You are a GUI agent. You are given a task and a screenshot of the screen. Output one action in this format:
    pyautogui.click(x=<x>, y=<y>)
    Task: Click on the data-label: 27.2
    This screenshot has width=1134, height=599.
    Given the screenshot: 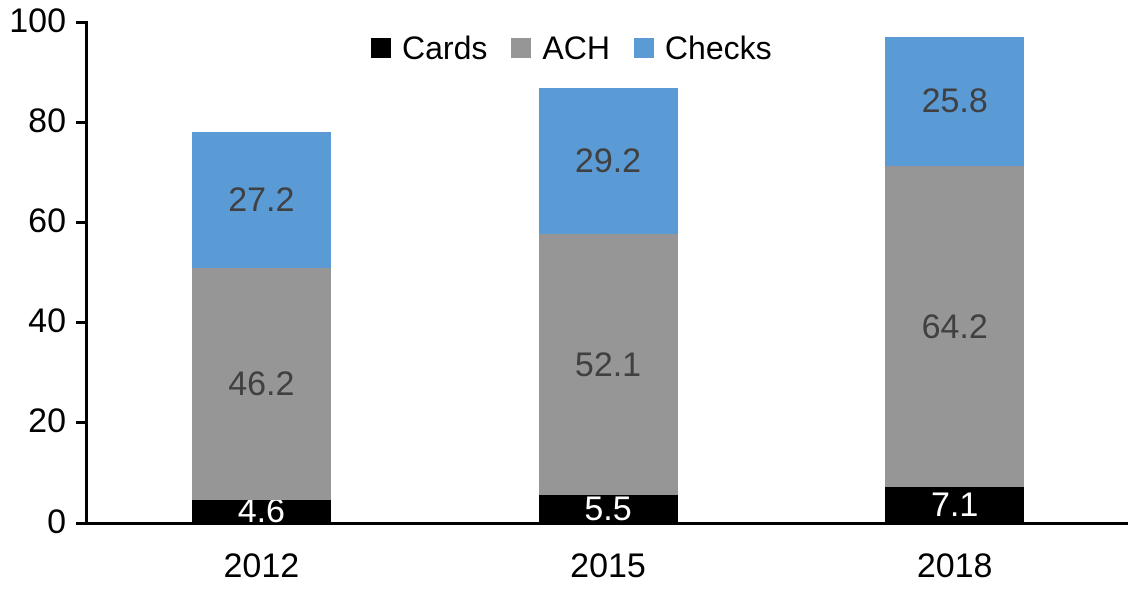 What is the action you would take?
    pyautogui.click(x=261, y=200)
    